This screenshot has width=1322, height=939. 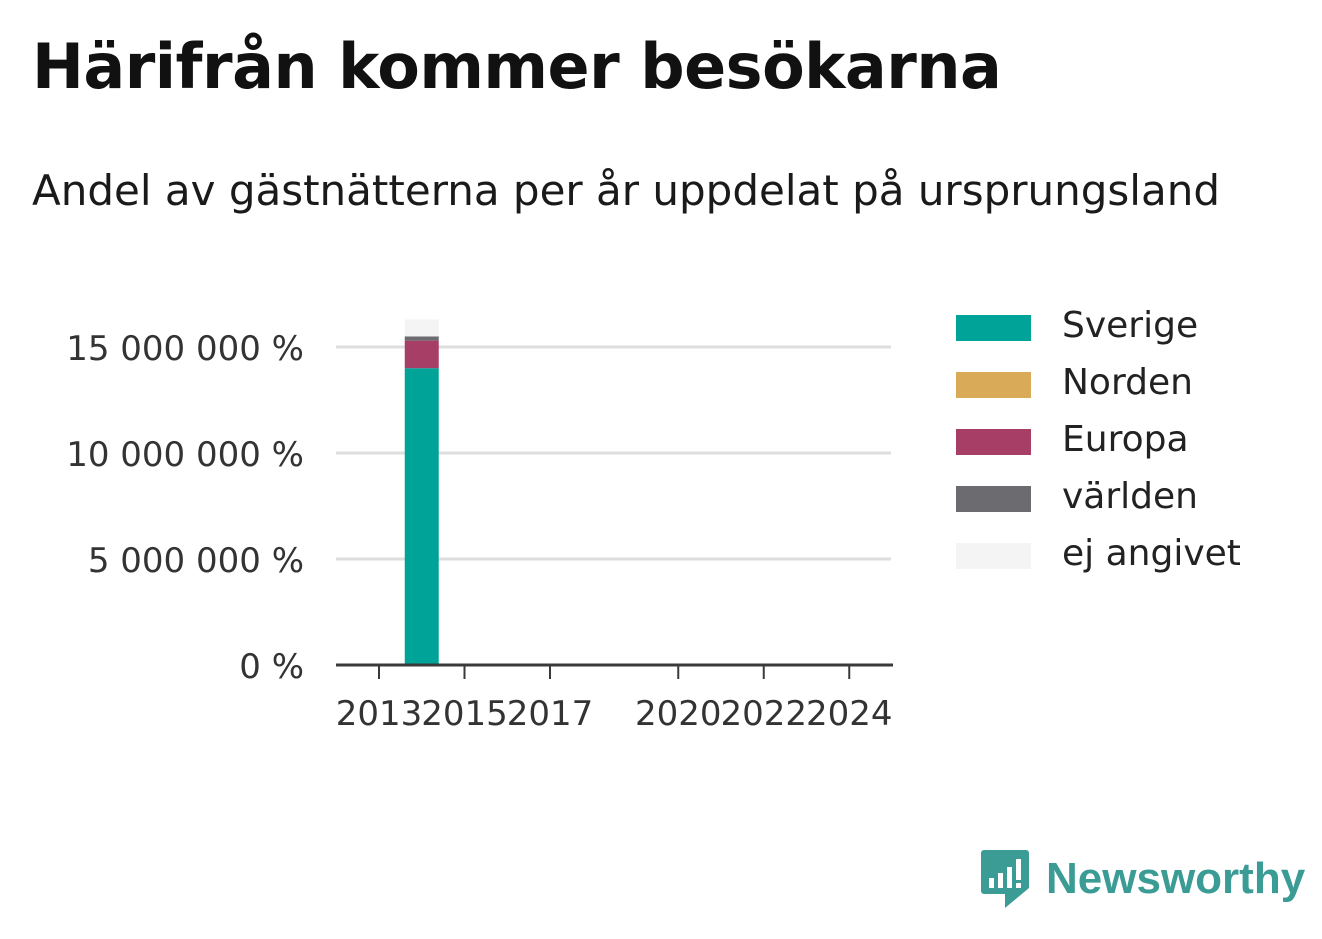 I want to click on y-tick-label: 10 000 000 %, so click(x=185, y=455).